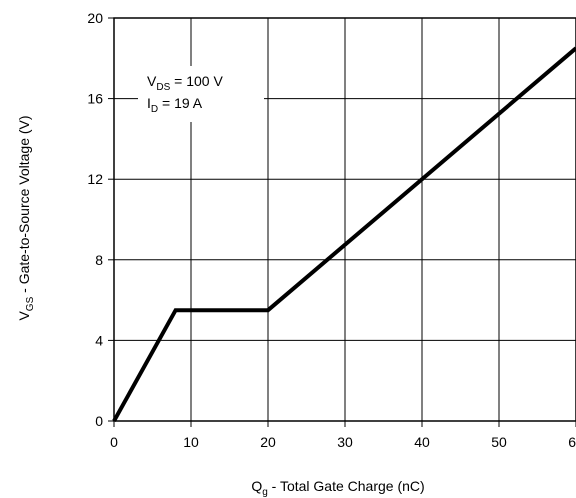 The image size is (576, 498). I want to click on y-tick-label-0: 0, so click(99, 421).